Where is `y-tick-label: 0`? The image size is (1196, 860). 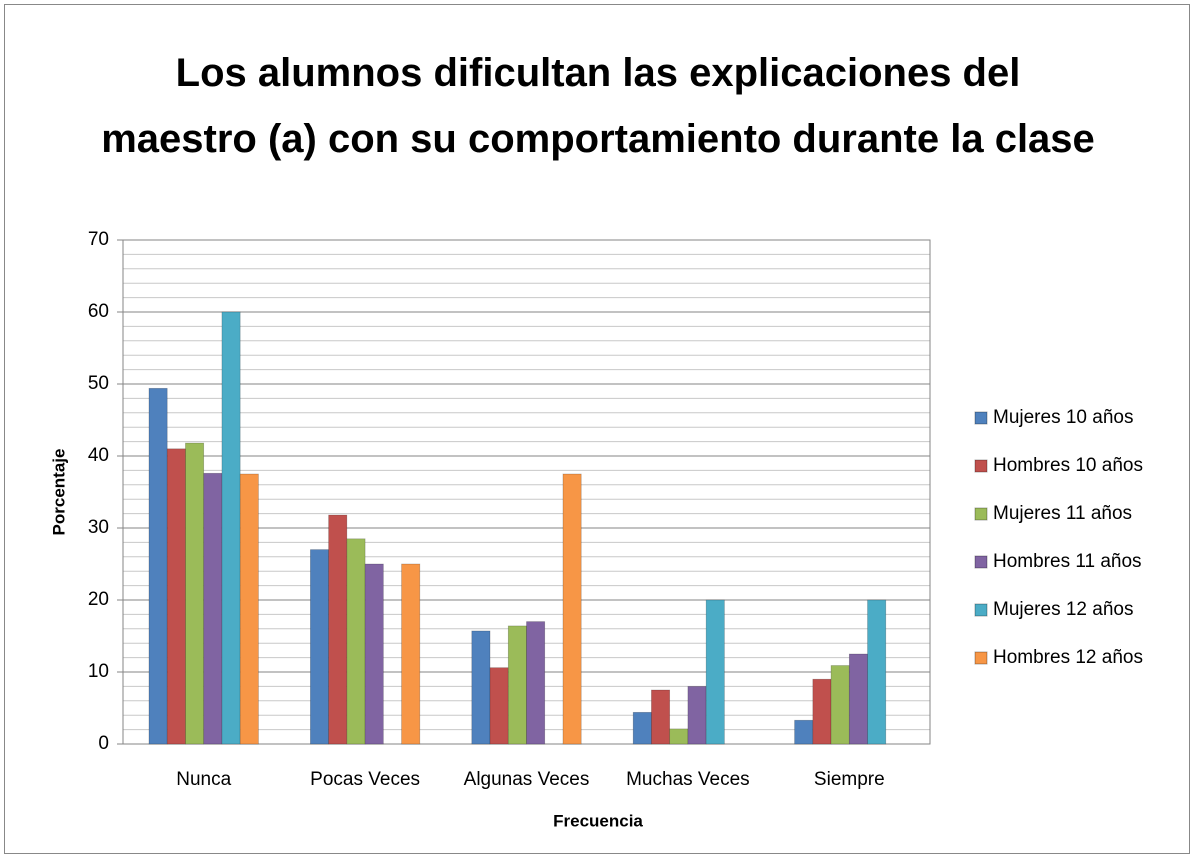
y-tick-label: 0 is located at coordinates (103, 743).